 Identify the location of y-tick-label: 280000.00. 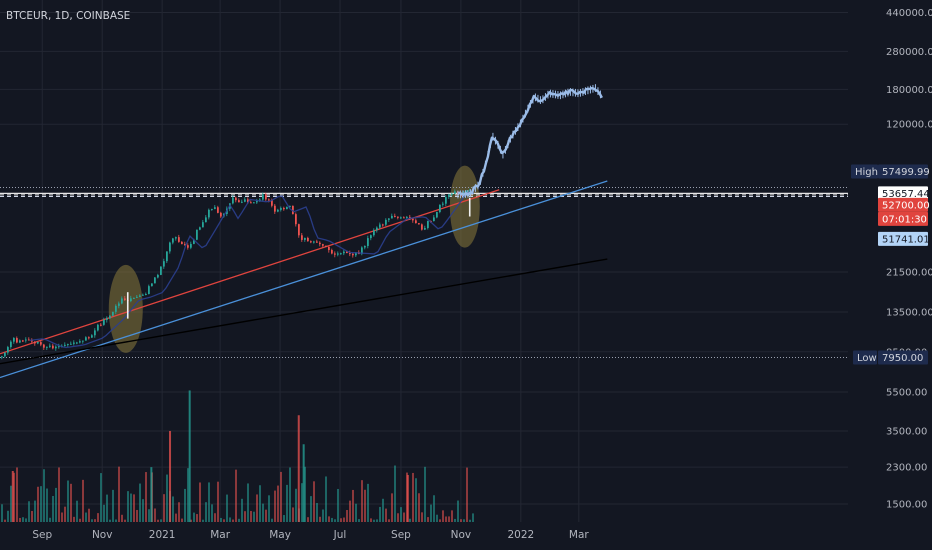
(909, 52).